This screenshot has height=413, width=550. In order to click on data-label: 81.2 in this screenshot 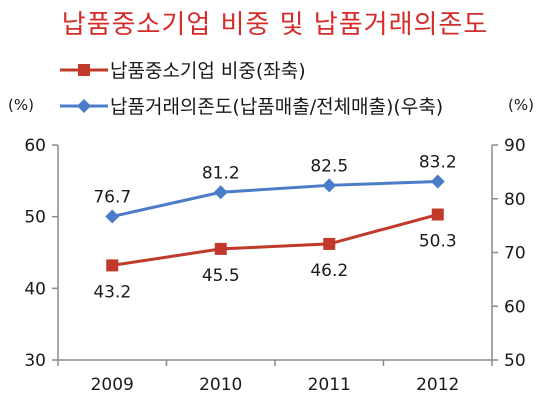, I will do `click(221, 173)`.